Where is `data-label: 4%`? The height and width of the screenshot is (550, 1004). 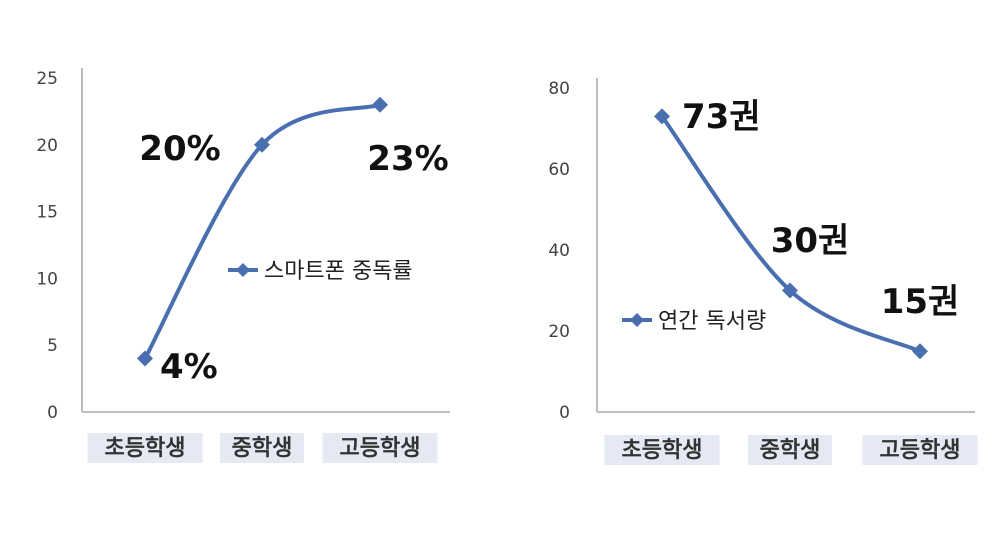
data-label: 4% is located at coordinates (189, 367).